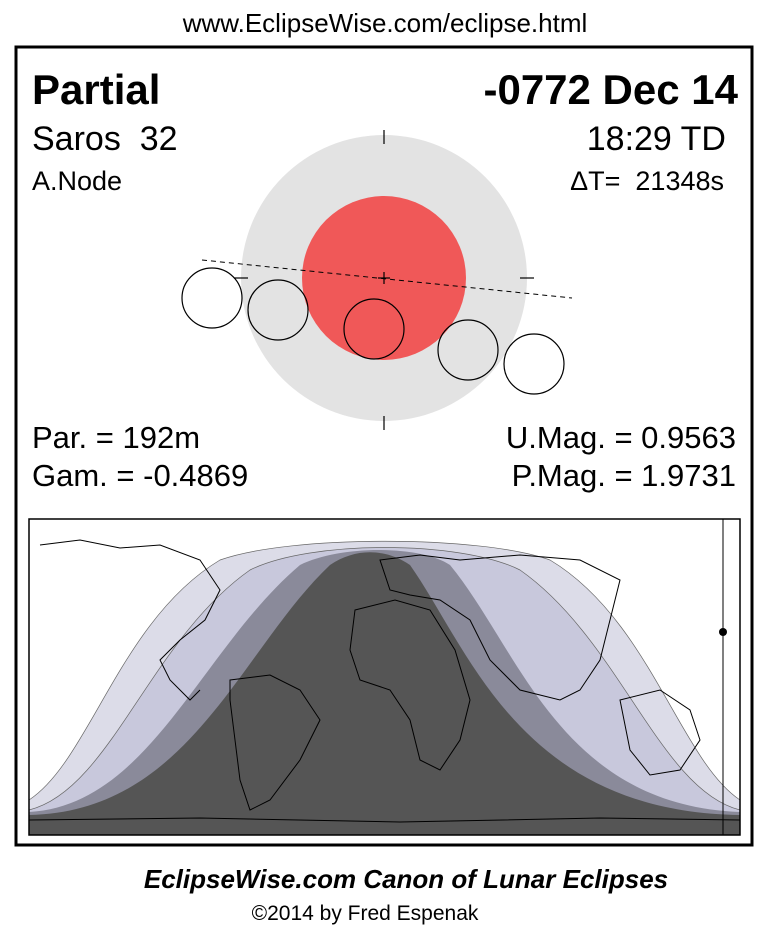  I want to click on eclipse-type: Partial, so click(96, 89).